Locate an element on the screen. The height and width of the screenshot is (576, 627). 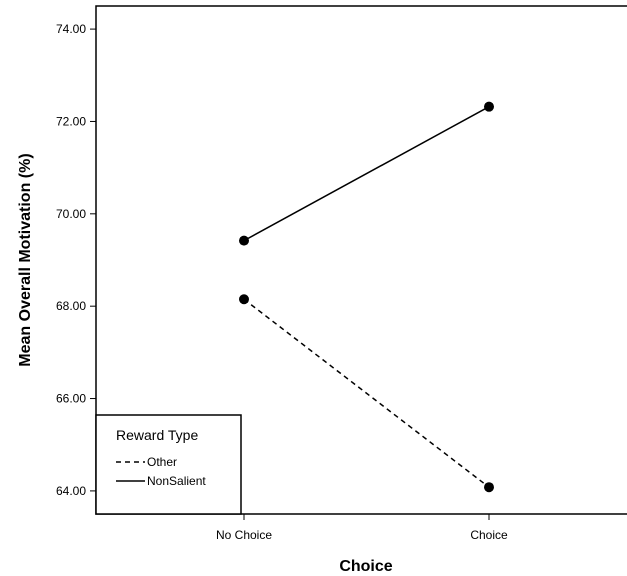
series-line-other is located at coordinates (366, 393).